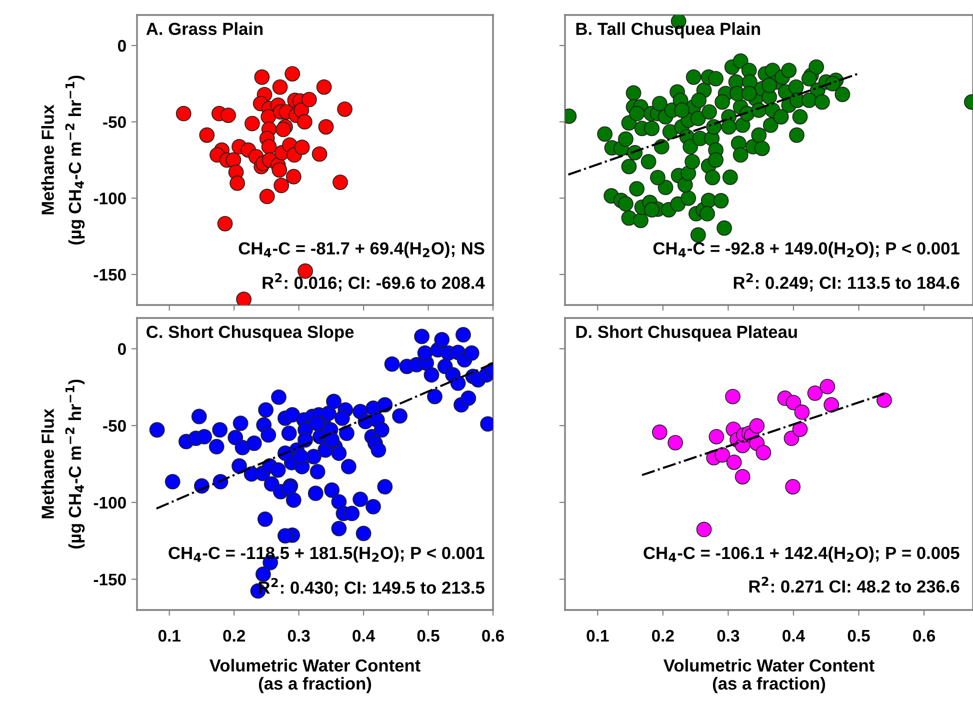 This screenshot has width=973, height=704. What do you see at coordinates (250, 333) in the screenshot?
I see `chart-title: C. Short Chusquea Slope` at bounding box center [250, 333].